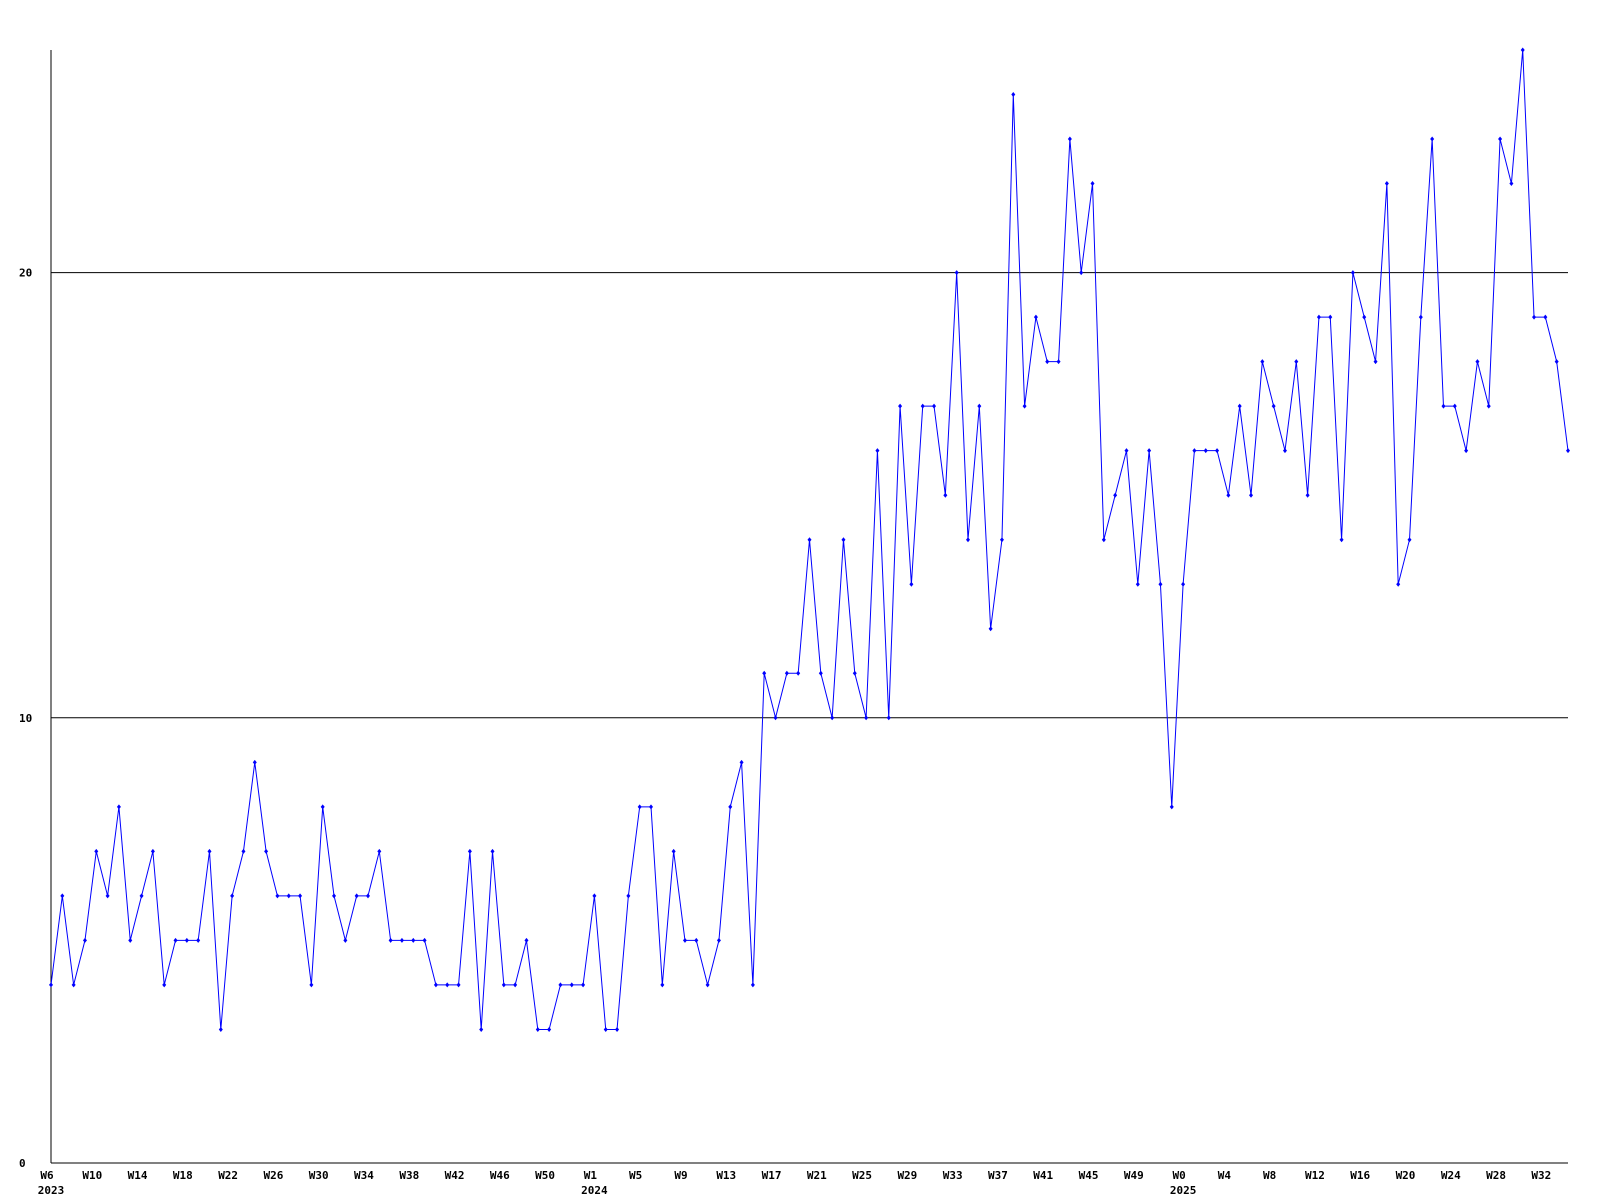  I want to click on x-tick-label: W34, so click(364, 1175).